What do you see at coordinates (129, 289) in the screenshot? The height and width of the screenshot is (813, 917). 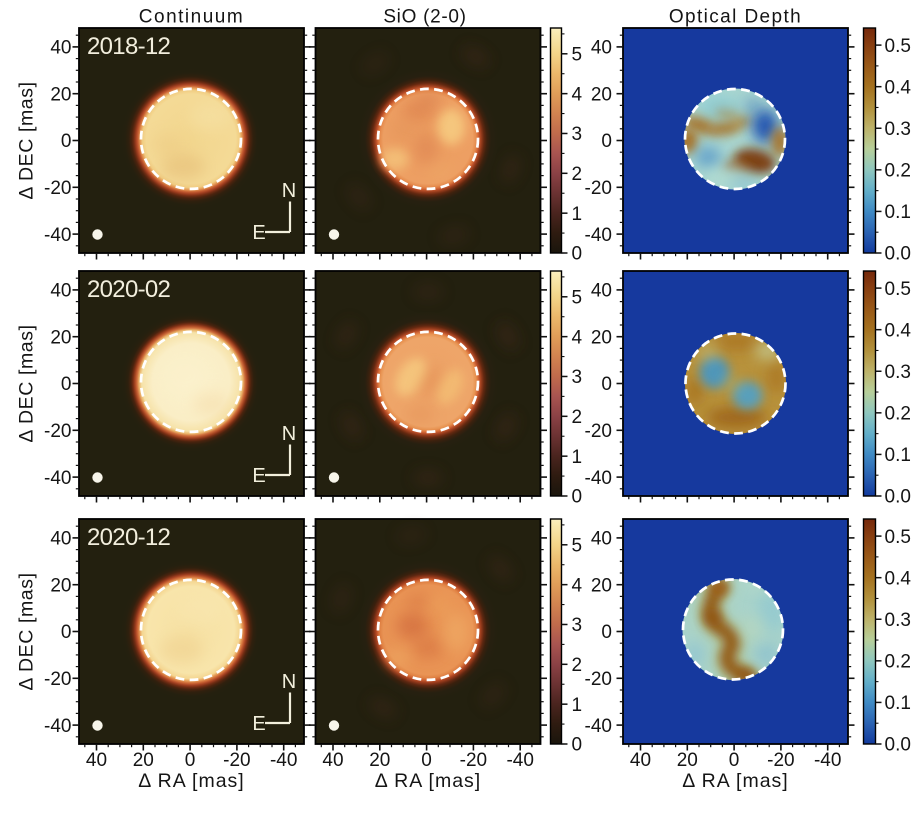 I see `svg-text: 2020-02` at bounding box center [129, 289].